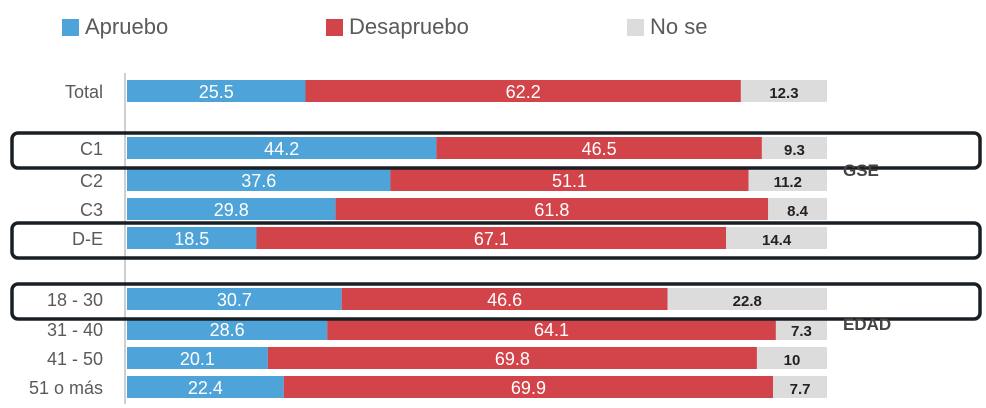 The height and width of the screenshot is (408, 986). I want to click on data-label: 29.8, so click(231, 210).